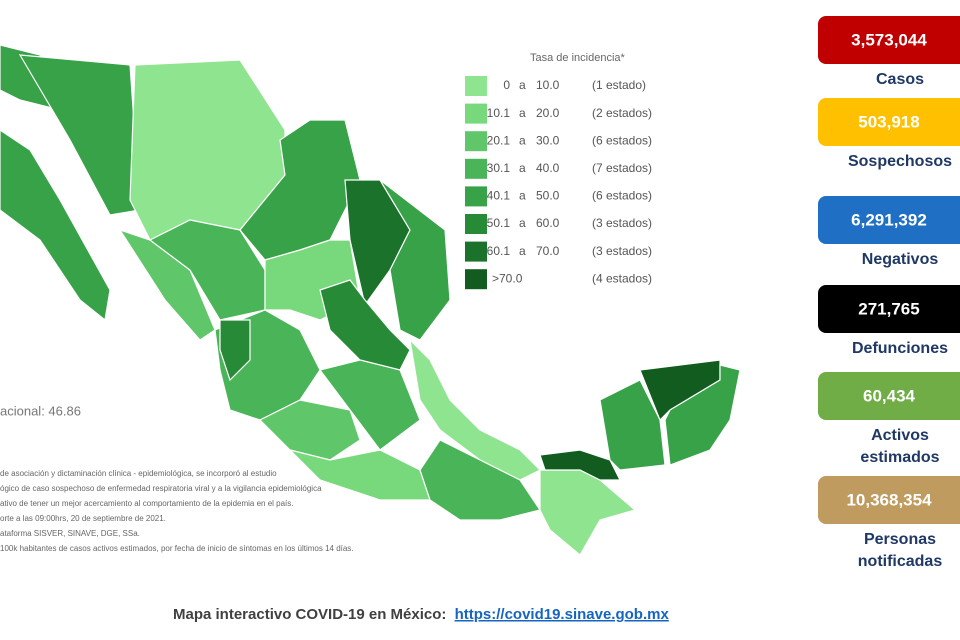 This screenshot has width=960, height=640. I want to click on legend-min: >70.0, so click(507, 278).